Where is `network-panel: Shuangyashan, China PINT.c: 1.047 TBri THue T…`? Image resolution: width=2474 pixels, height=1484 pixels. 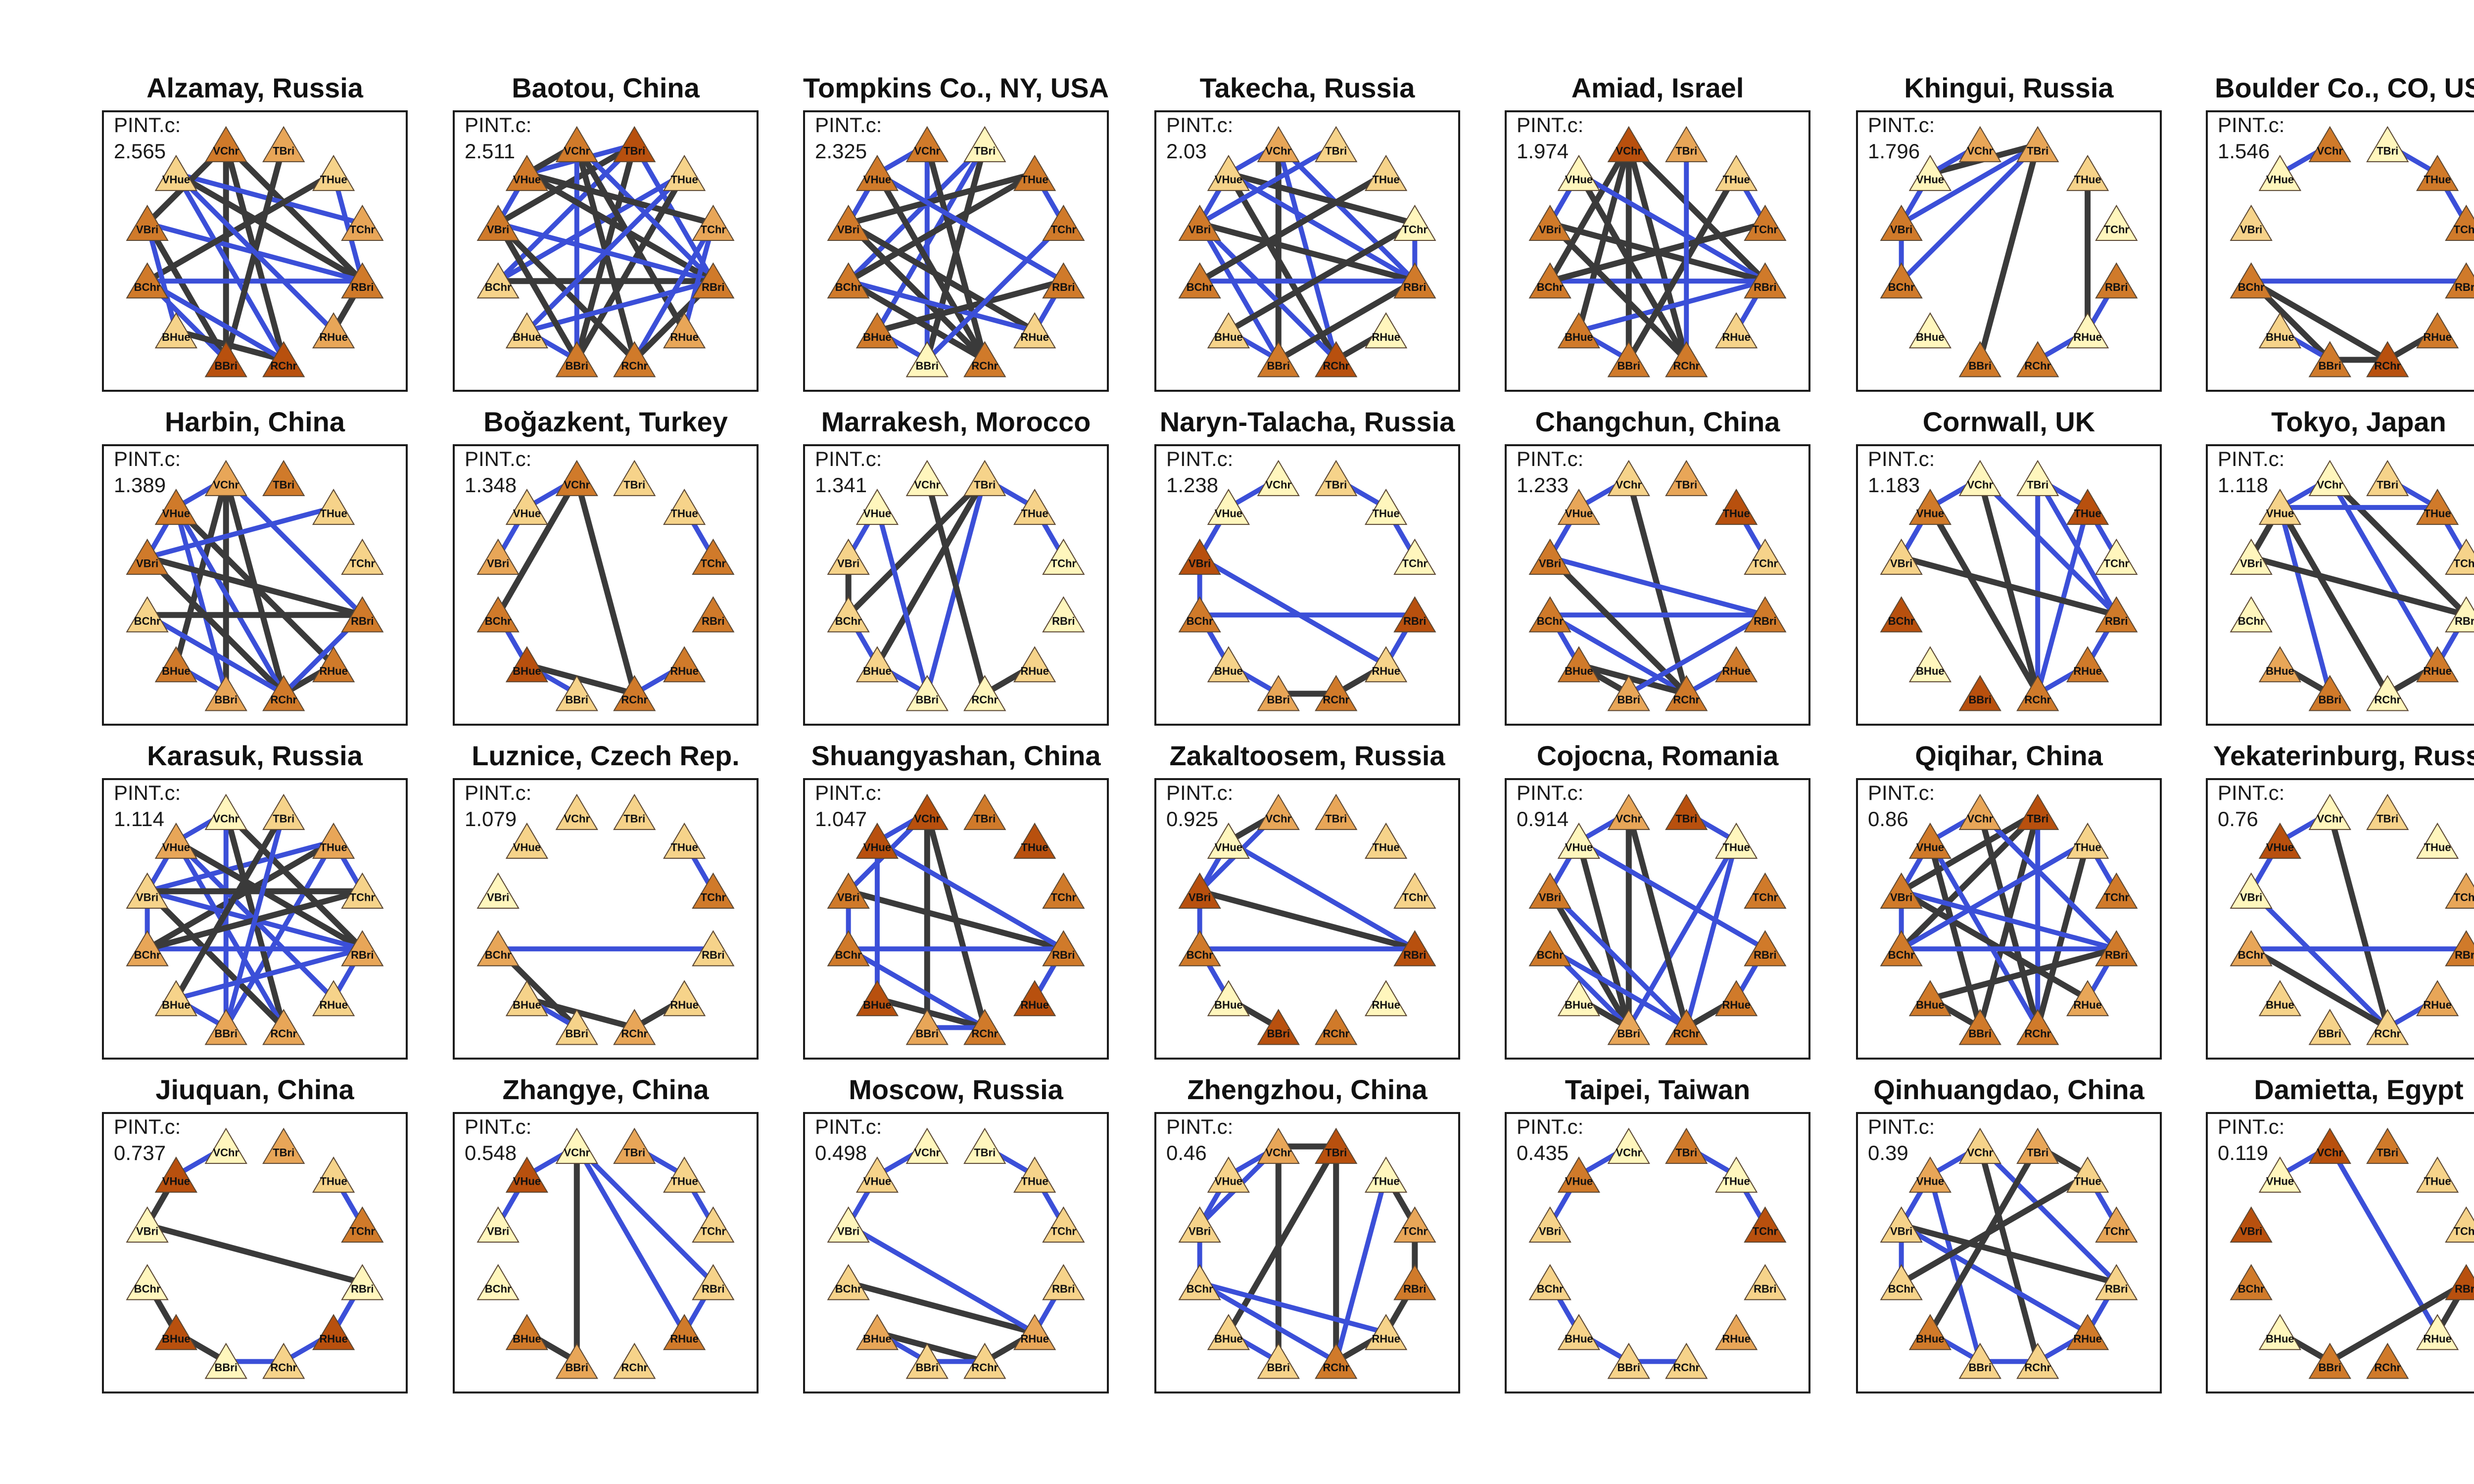
network-panel: Shuangyashan, China PINT.c: 1.047 TBri THue T… is located at coordinates (956, 900).